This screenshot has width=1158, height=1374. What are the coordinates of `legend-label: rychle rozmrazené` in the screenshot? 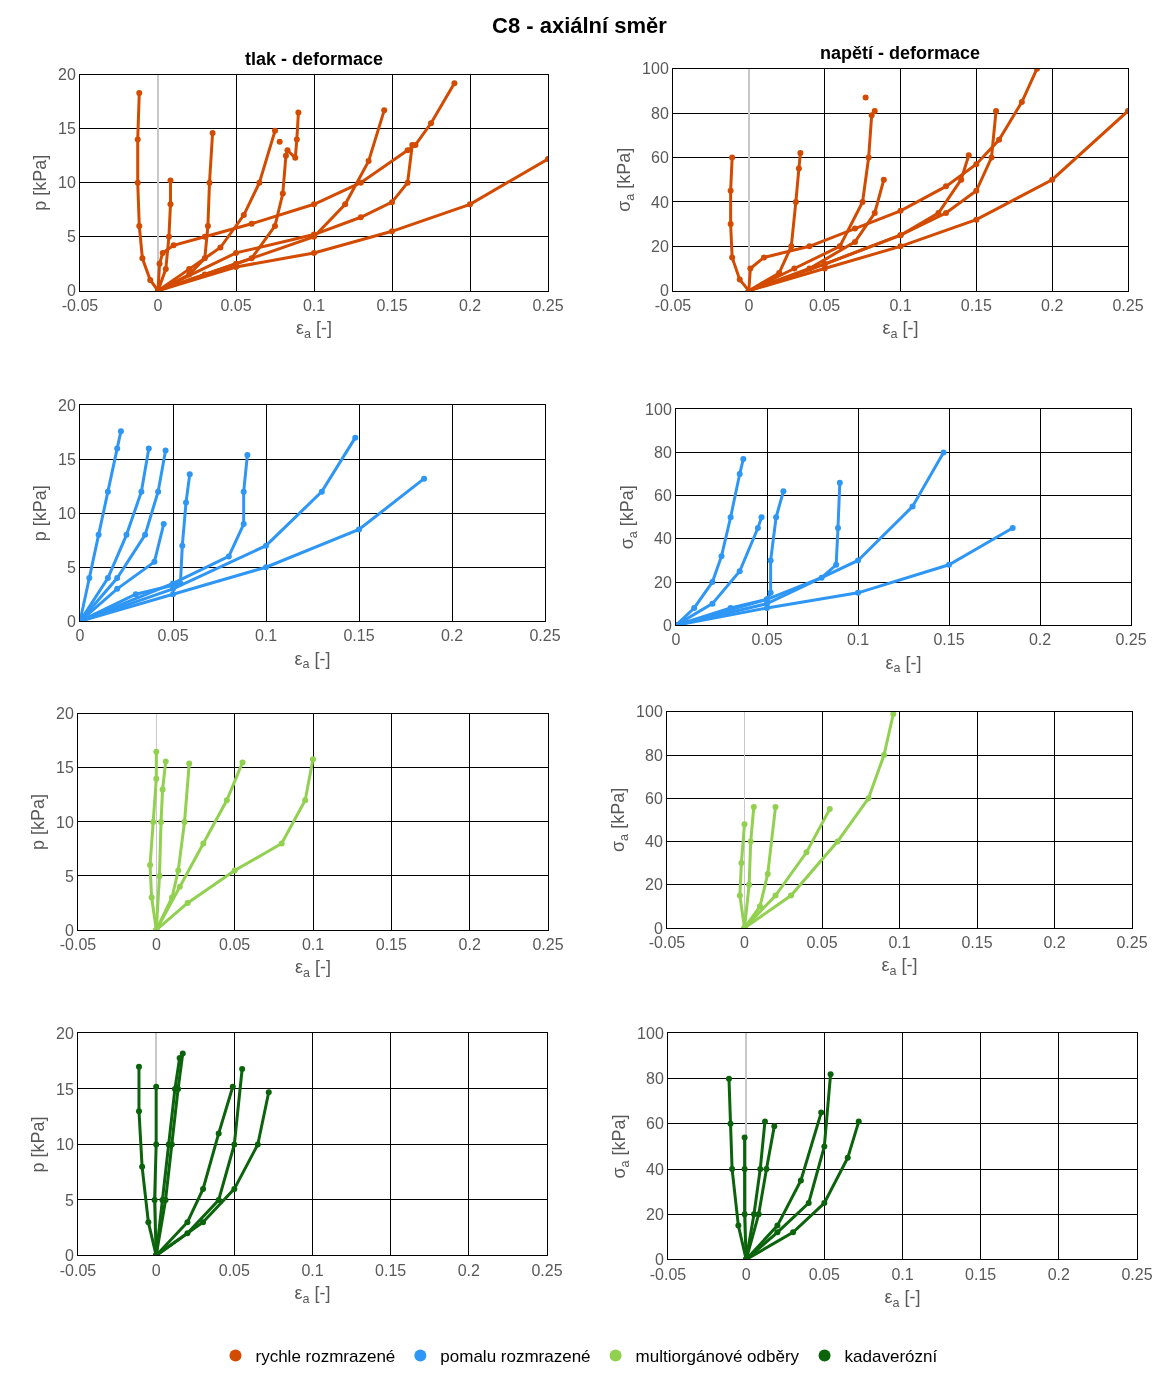 It's located at (325, 1357).